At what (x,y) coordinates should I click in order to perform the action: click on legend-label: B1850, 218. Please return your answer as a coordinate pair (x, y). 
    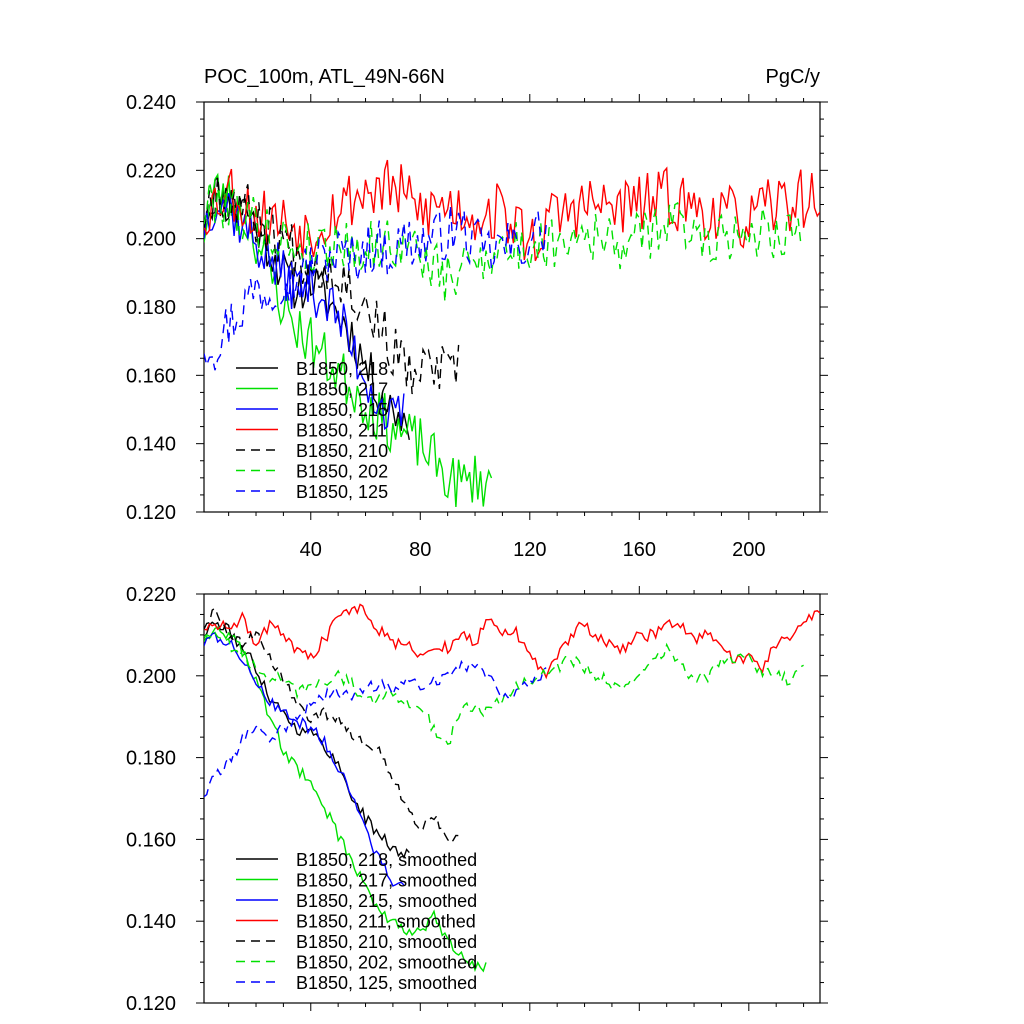
    Looking at the image, I should click on (342, 369).